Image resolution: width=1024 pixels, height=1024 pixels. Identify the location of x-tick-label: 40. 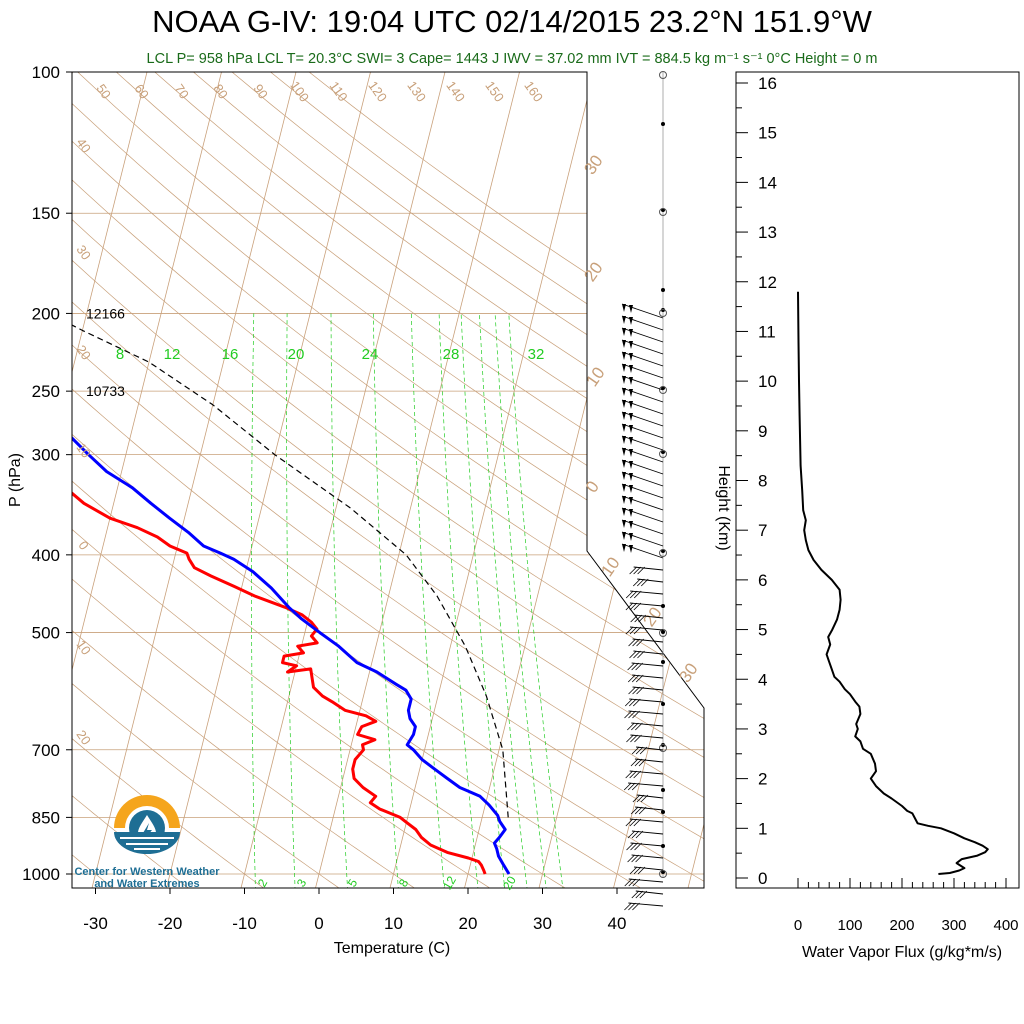
(617, 923).